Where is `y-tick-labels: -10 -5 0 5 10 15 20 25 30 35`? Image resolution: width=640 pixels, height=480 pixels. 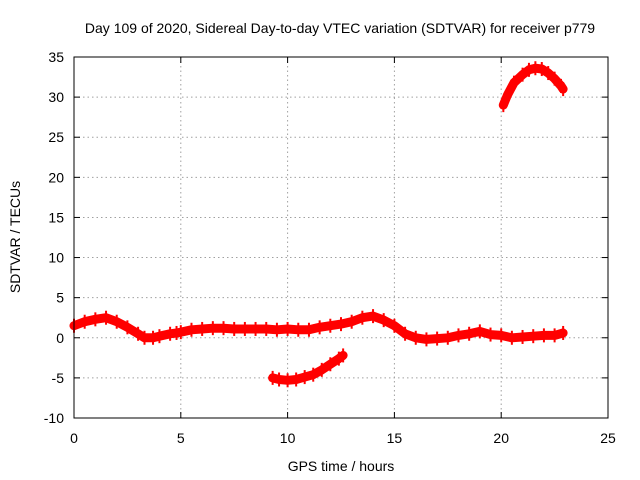
y-tick-labels: -10 -5 0 5 10 15 20 25 30 35 is located at coordinates (54, 237).